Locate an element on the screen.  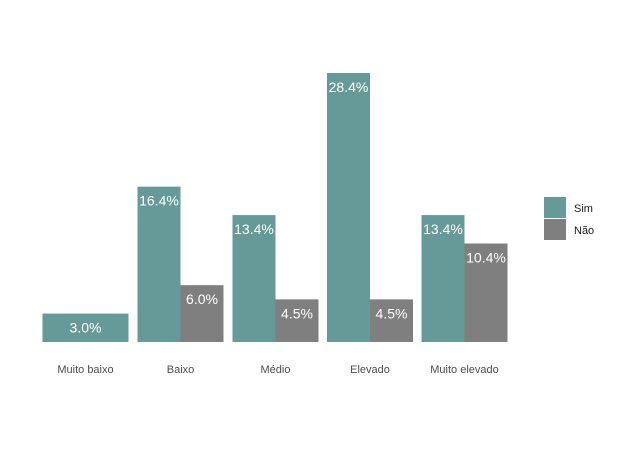
bar-label-nao-muito-elevado: 10.4% is located at coordinates (486, 257).